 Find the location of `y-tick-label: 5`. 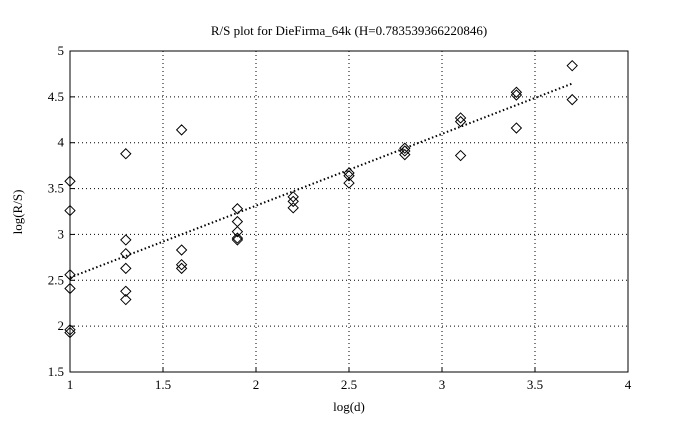

y-tick-label: 5 is located at coordinates (61, 50).